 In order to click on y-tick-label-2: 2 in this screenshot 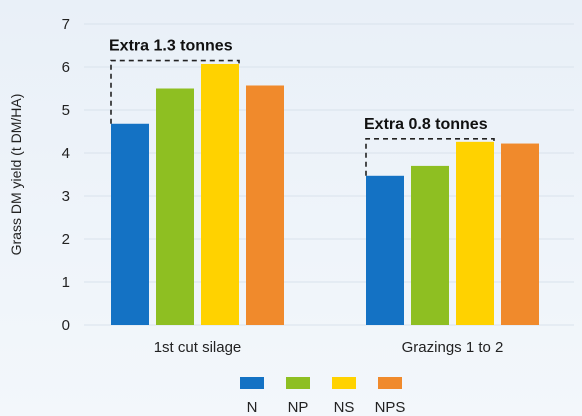, I will do `click(66, 239)`.